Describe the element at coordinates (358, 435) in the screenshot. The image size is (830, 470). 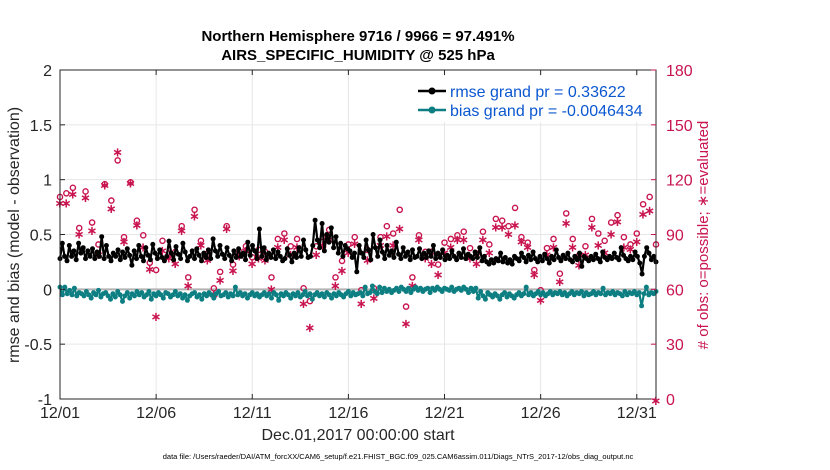
I see `x-axis-label: Dec.01,2017 00:00:00 start` at that location.